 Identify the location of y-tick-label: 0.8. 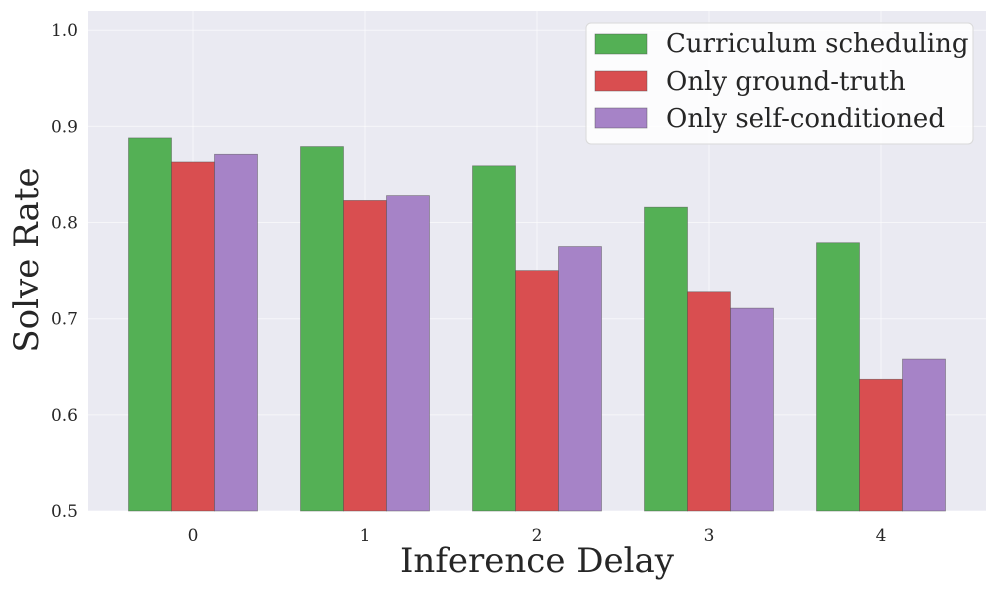
(64, 224).